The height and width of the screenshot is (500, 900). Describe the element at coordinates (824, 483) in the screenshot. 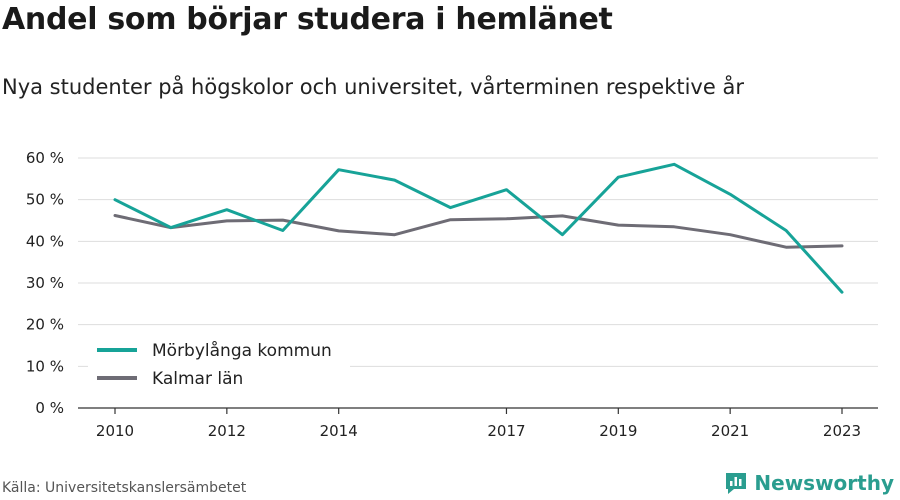

I see `brand-name: Newsworthy` at that location.